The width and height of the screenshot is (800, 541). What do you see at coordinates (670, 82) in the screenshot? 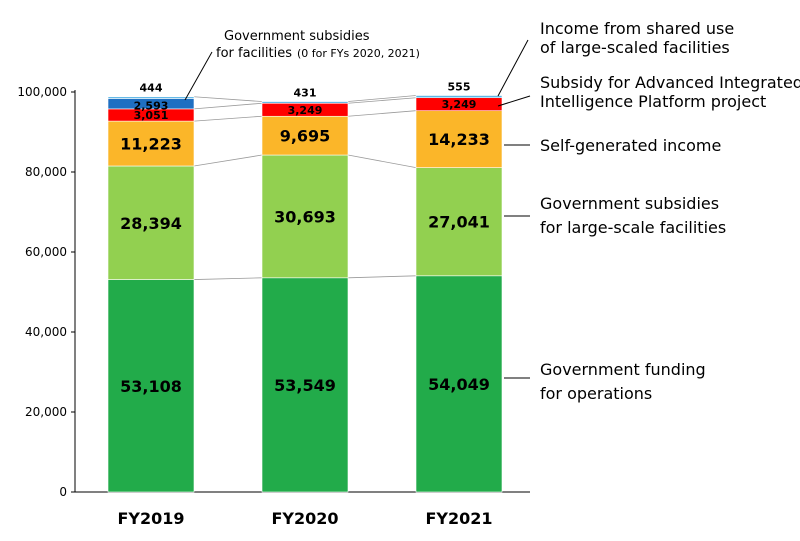
I see `legend-label: Subsidy for Advanced Integrated` at bounding box center [670, 82].